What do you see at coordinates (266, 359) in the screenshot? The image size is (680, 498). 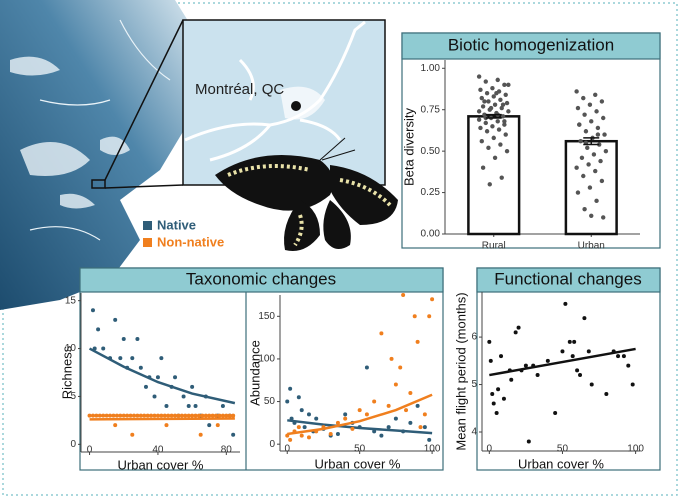 I see `y-tick-label: 100` at bounding box center [266, 359].